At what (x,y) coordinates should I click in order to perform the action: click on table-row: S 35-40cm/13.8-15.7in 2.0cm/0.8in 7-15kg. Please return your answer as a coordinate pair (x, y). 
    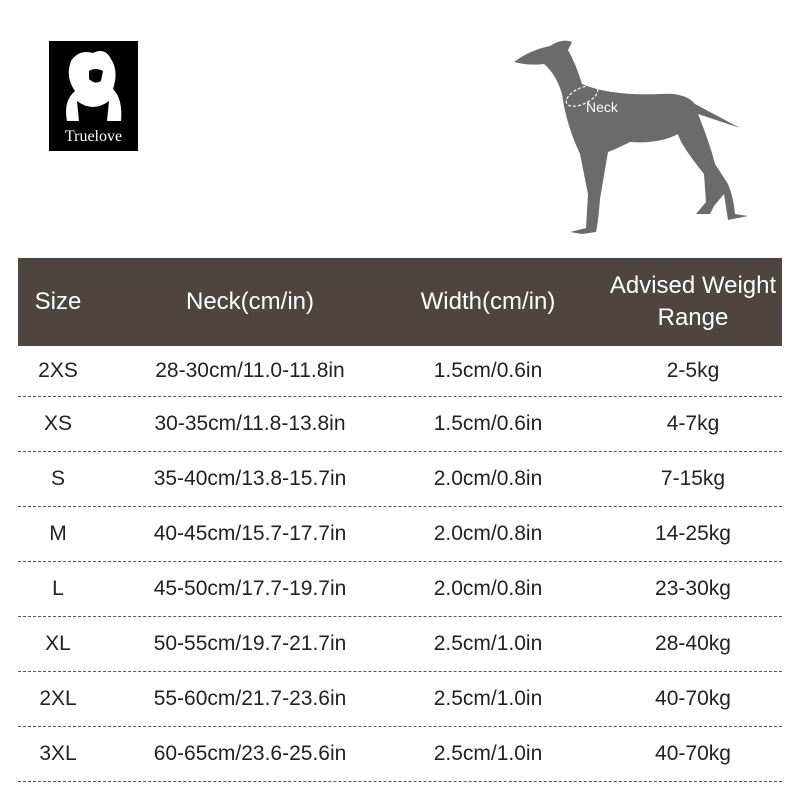
    Looking at the image, I should click on (400, 479).